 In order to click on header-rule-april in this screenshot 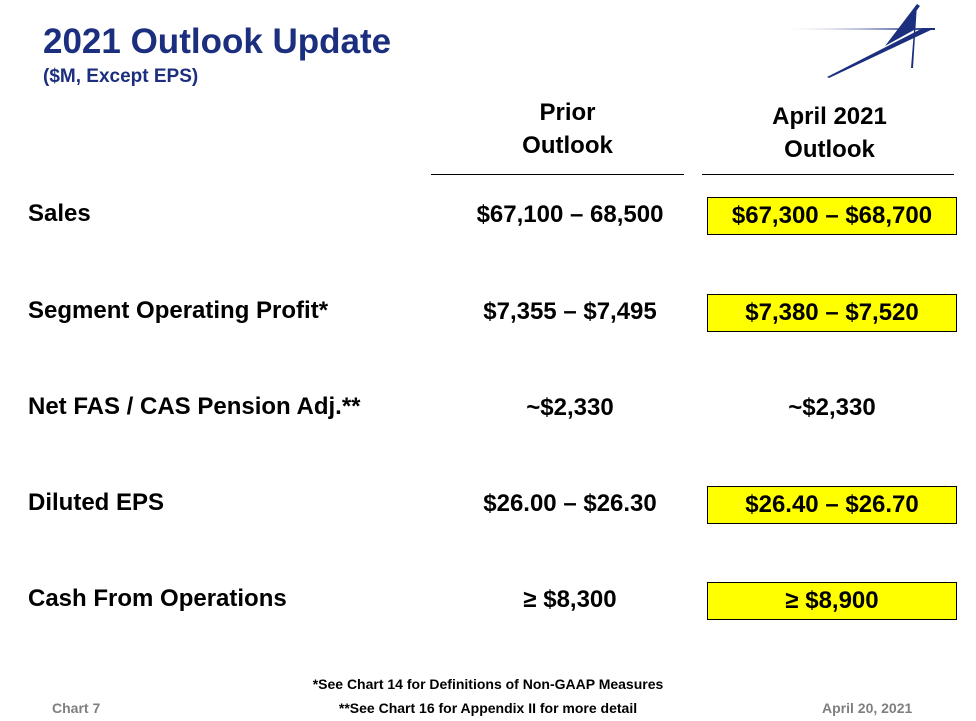, I will do `click(828, 174)`.